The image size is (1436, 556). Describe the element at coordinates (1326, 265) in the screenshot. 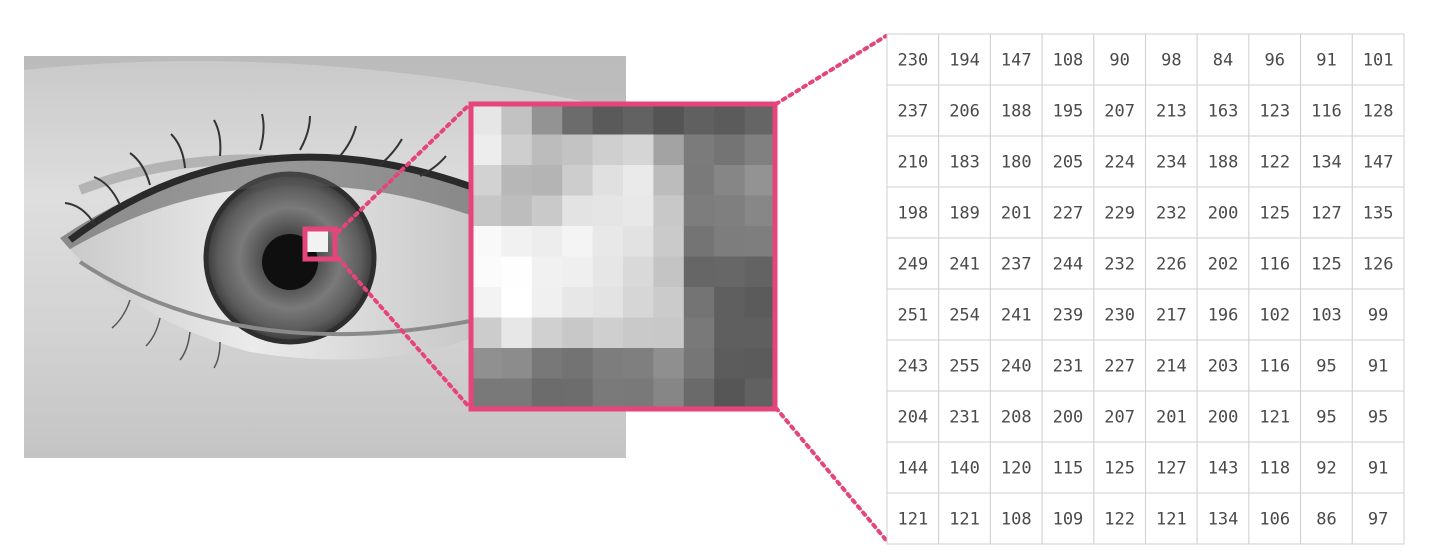

I see `pixel-value: 125` at that location.